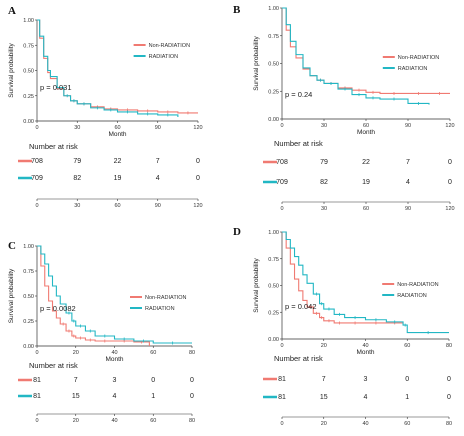 This screenshot has width=464, height=436. Describe the element at coordinates (298, 94) in the screenshot. I see `p-value: p = 0.24` at that location.